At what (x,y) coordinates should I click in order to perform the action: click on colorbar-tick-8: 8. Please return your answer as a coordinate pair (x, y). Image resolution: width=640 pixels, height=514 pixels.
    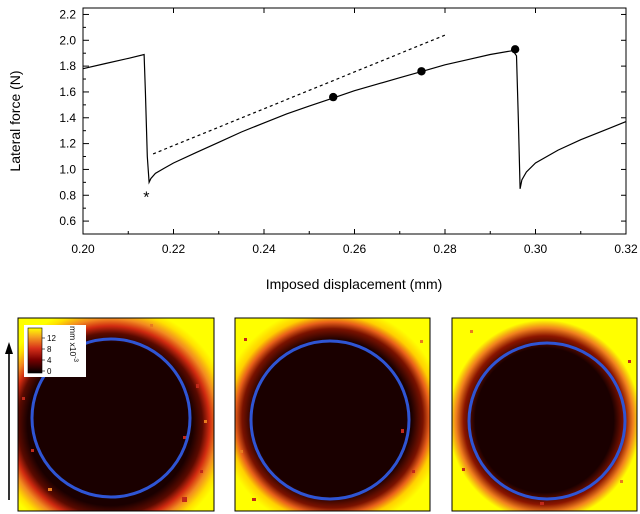
    Looking at the image, I should click on (49, 349).